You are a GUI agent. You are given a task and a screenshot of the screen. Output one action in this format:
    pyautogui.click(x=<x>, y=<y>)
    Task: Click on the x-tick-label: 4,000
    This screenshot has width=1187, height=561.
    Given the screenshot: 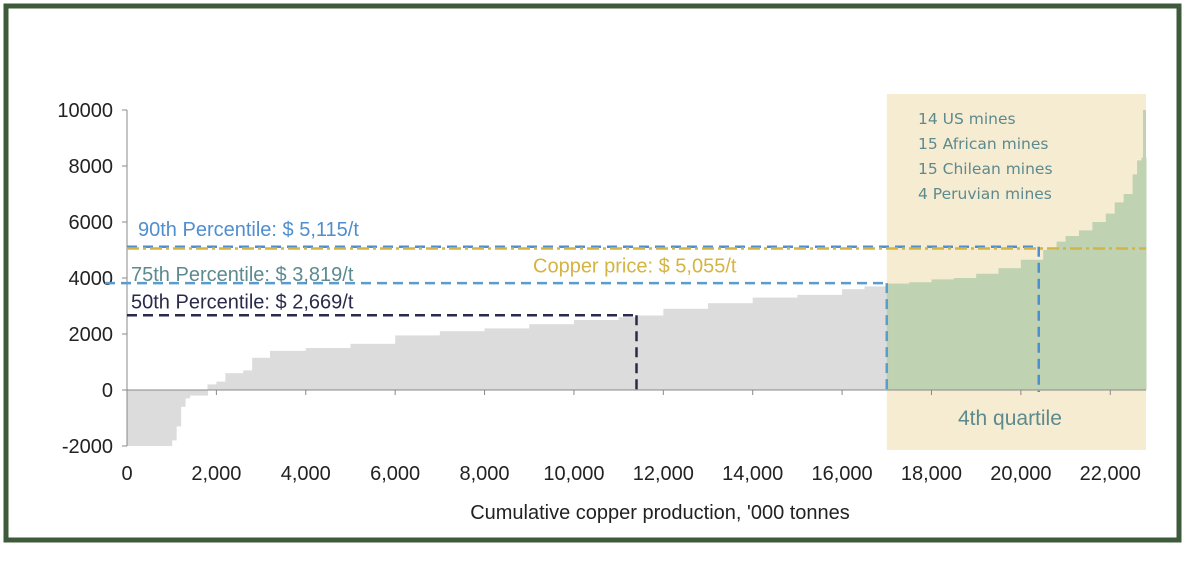 What is the action you would take?
    pyautogui.click(x=306, y=474)
    